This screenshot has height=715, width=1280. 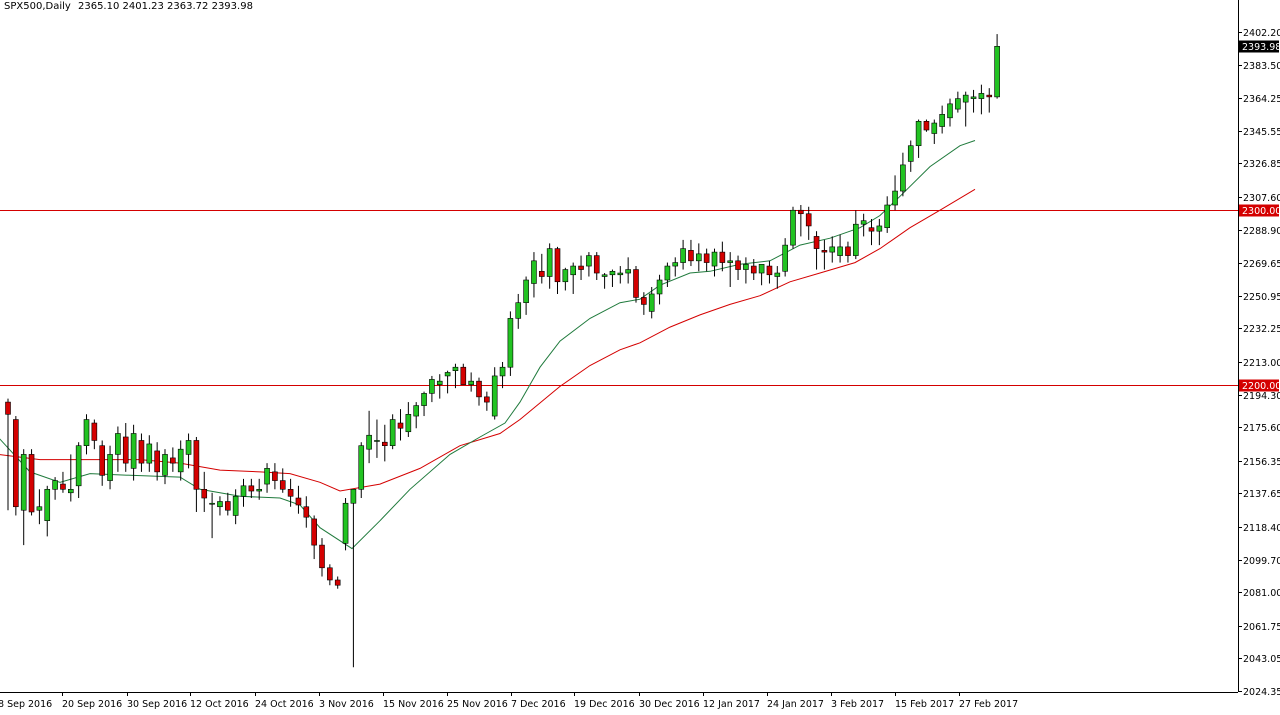 I want to click on x-tick-label: 15 Feb 2017, so click(x=924, y=704).